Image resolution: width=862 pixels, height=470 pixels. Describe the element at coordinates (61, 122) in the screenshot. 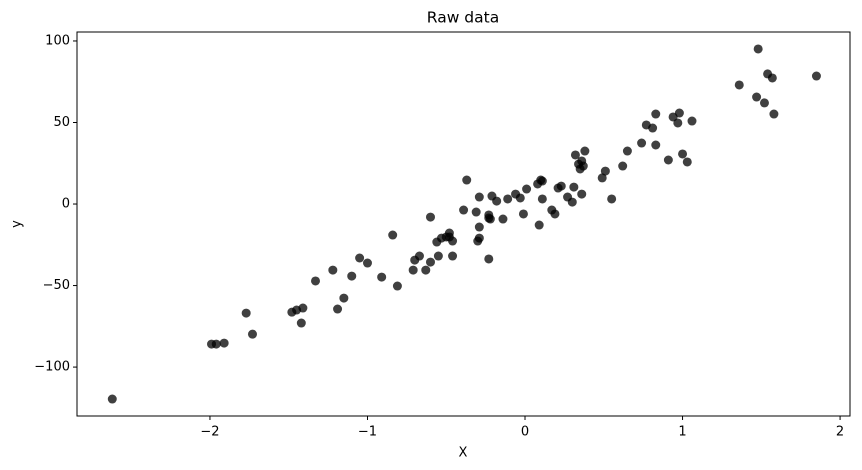

I see `y-tick-label: 50` at that location.